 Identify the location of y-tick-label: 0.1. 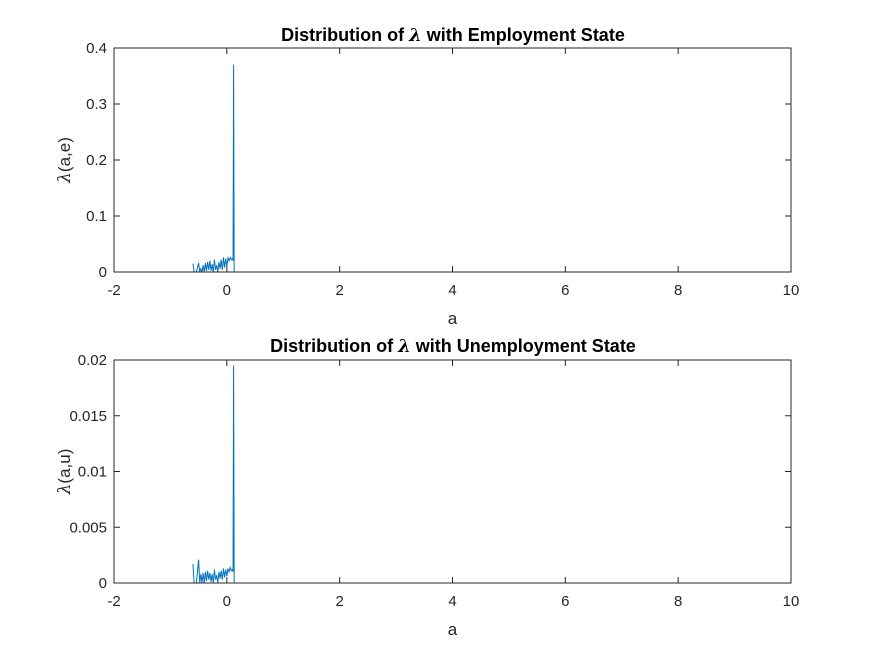
(96, 216).